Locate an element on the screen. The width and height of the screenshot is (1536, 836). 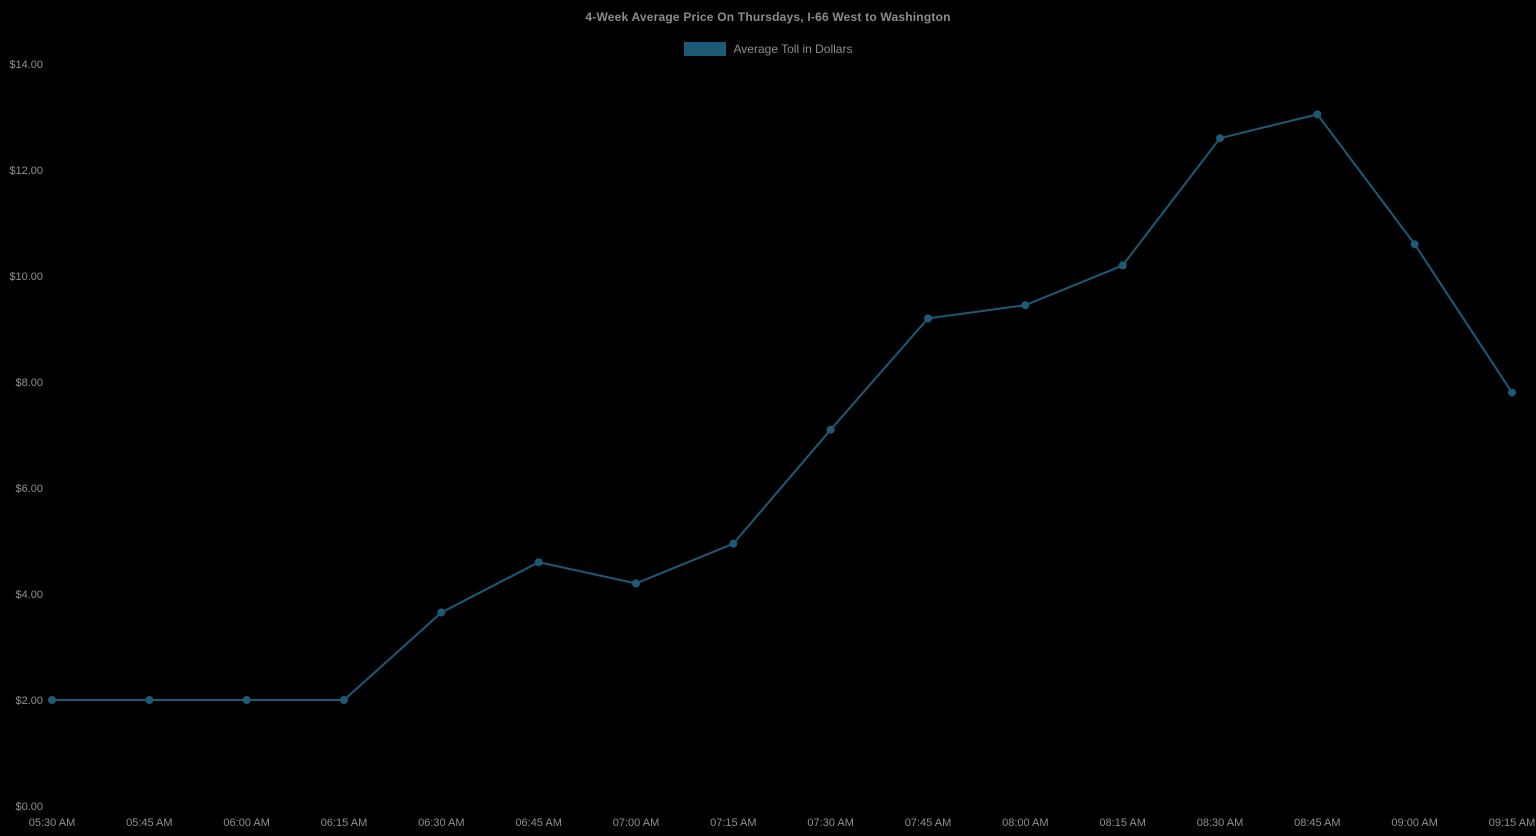
legend-label: Average Toll in Dollars is located at coordinates (793, 49).